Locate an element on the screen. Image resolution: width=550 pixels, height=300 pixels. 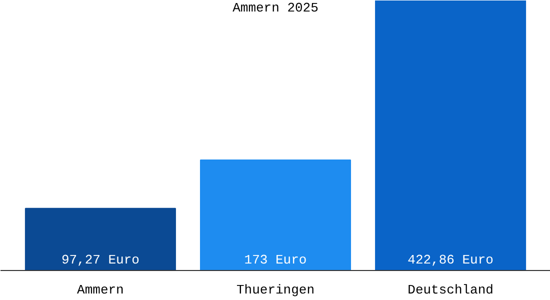
chart-title: Ammern 2025 is located at coordinates (275, 8).